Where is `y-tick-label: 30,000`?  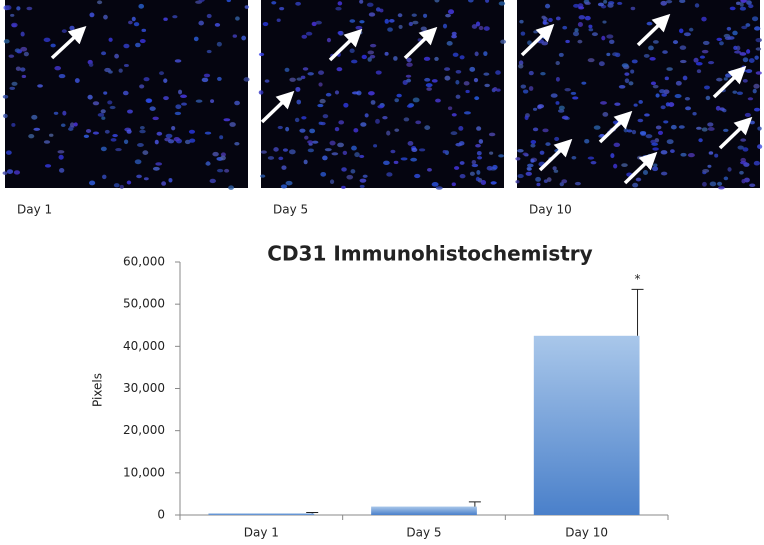
y-tick-label: 30,000 is located at coordinates (144, 388).